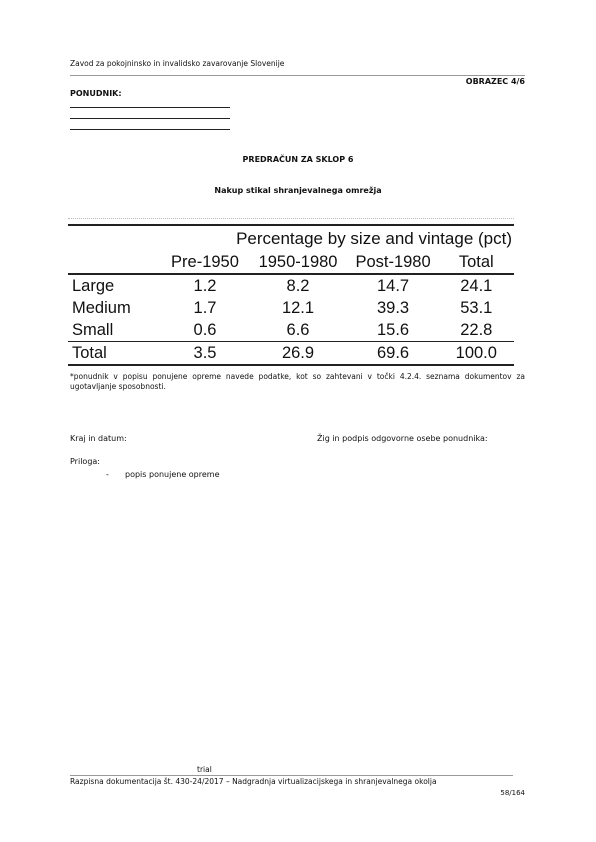 This screenshot has height=842, width=596. Describe the element at coordinates (204, 769) in the screenshot. I see `trial-watermark: trial` at that location.